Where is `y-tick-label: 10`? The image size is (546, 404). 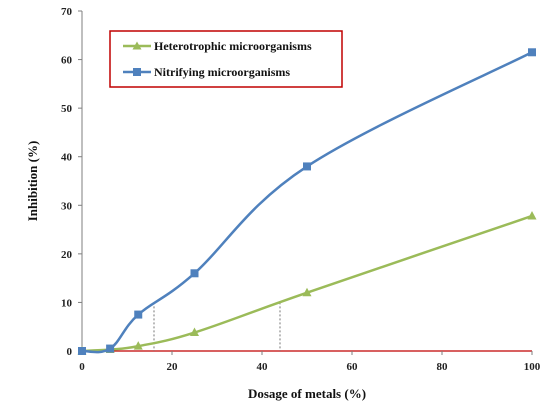 y-tick-label: 10 is located at coordinates (67, 303).